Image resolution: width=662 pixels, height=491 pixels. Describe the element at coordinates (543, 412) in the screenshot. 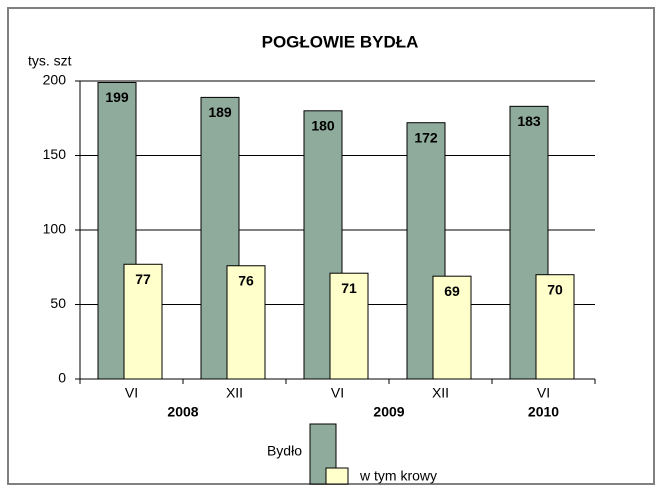

I see `group-label: 2010` at that location.